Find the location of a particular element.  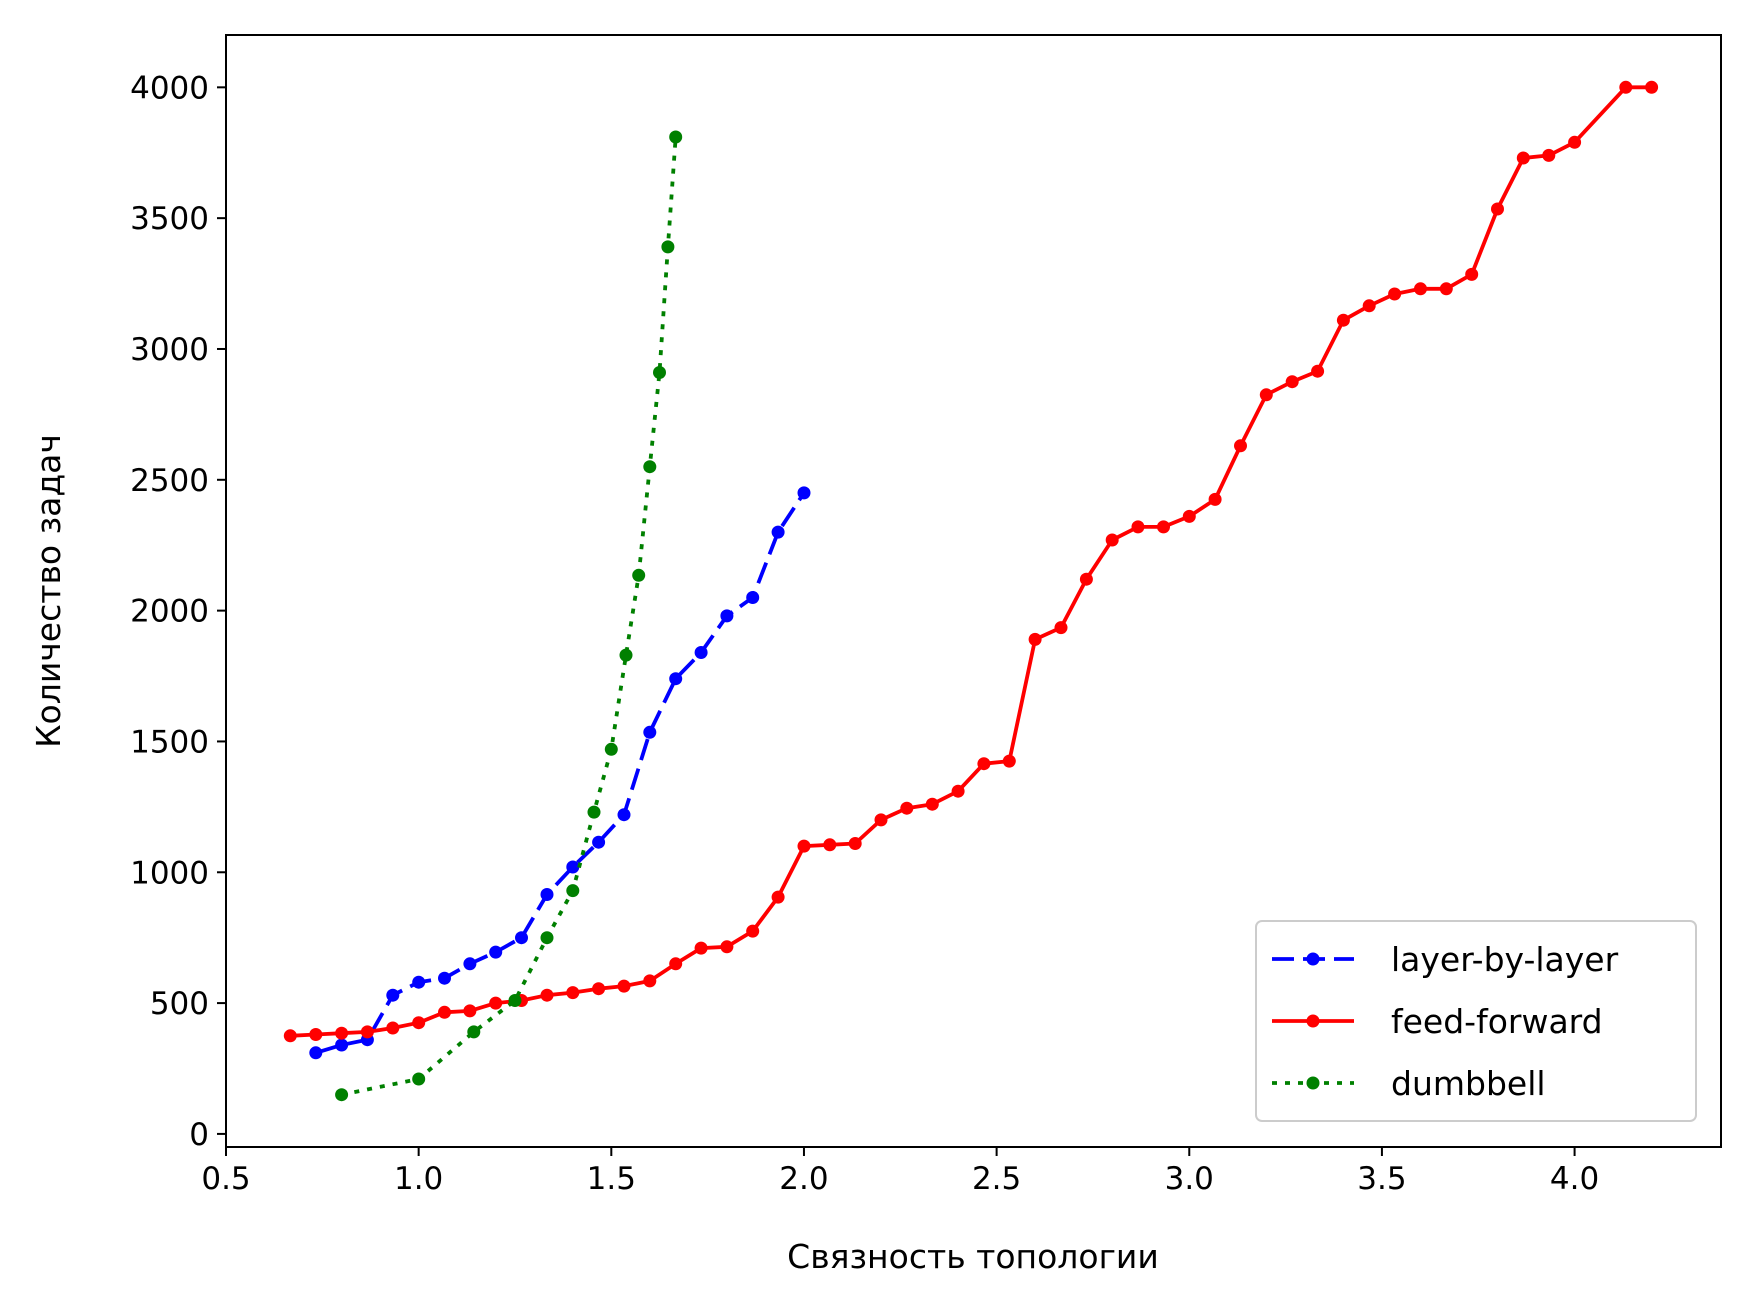

legend-entry: feed-forward is located at coordinates (1437, 1021).